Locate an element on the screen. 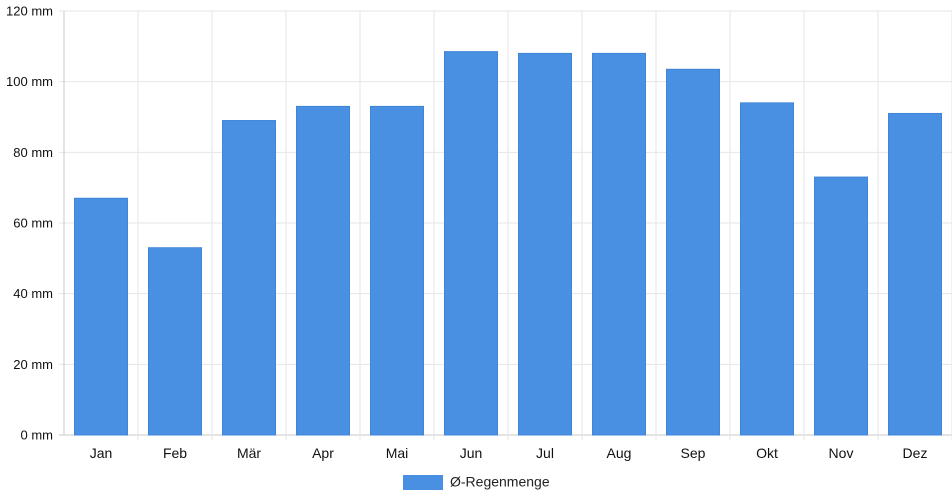 The image size is (952, 500). legend-swatch is located at coordinates (423, 482).